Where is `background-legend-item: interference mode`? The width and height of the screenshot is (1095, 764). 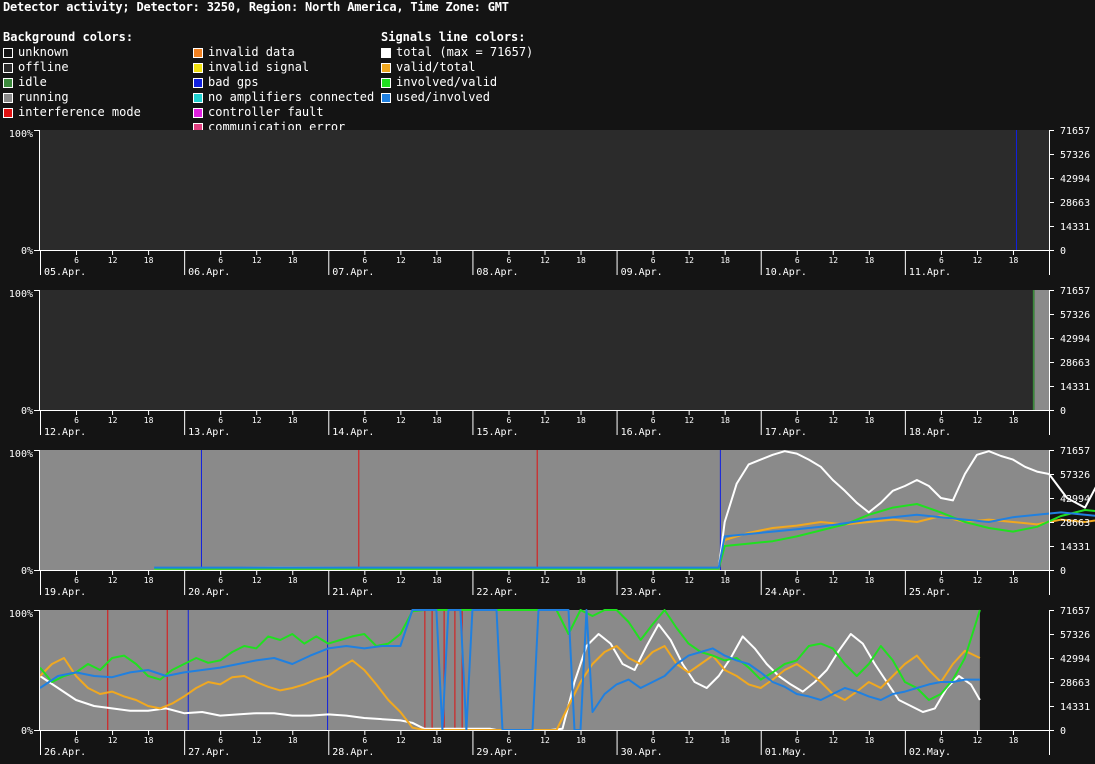
background-legend-item: interference mode is located at coordinates (72, 112).